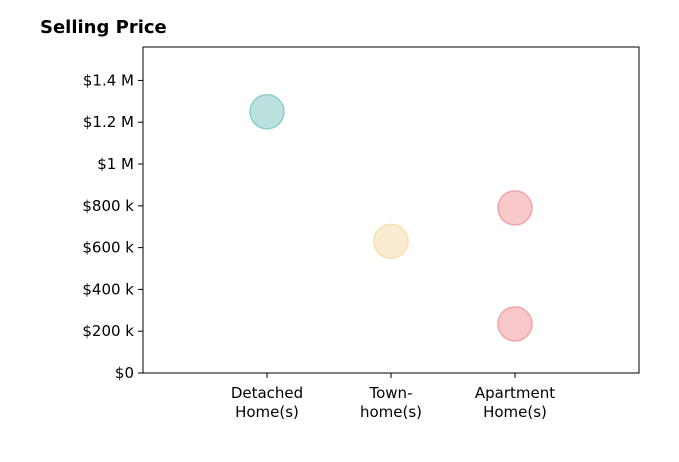  I want to click on x-tick-label: Apartment Home(s), so click(515, 402).